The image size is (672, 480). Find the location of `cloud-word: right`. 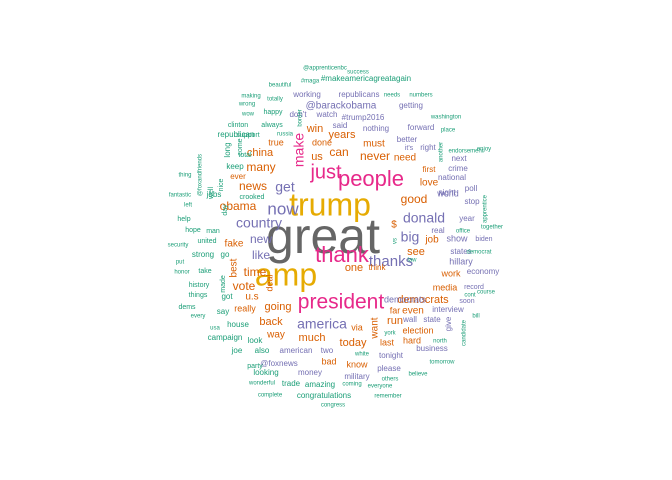

cloud-word: right is located at coordinates (428, 147).